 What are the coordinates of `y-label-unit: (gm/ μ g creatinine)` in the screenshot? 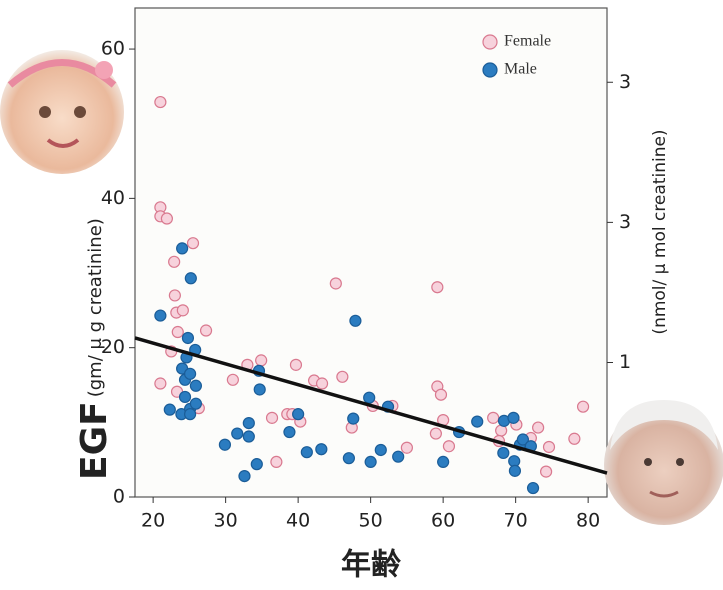 It's located at (95, 307).